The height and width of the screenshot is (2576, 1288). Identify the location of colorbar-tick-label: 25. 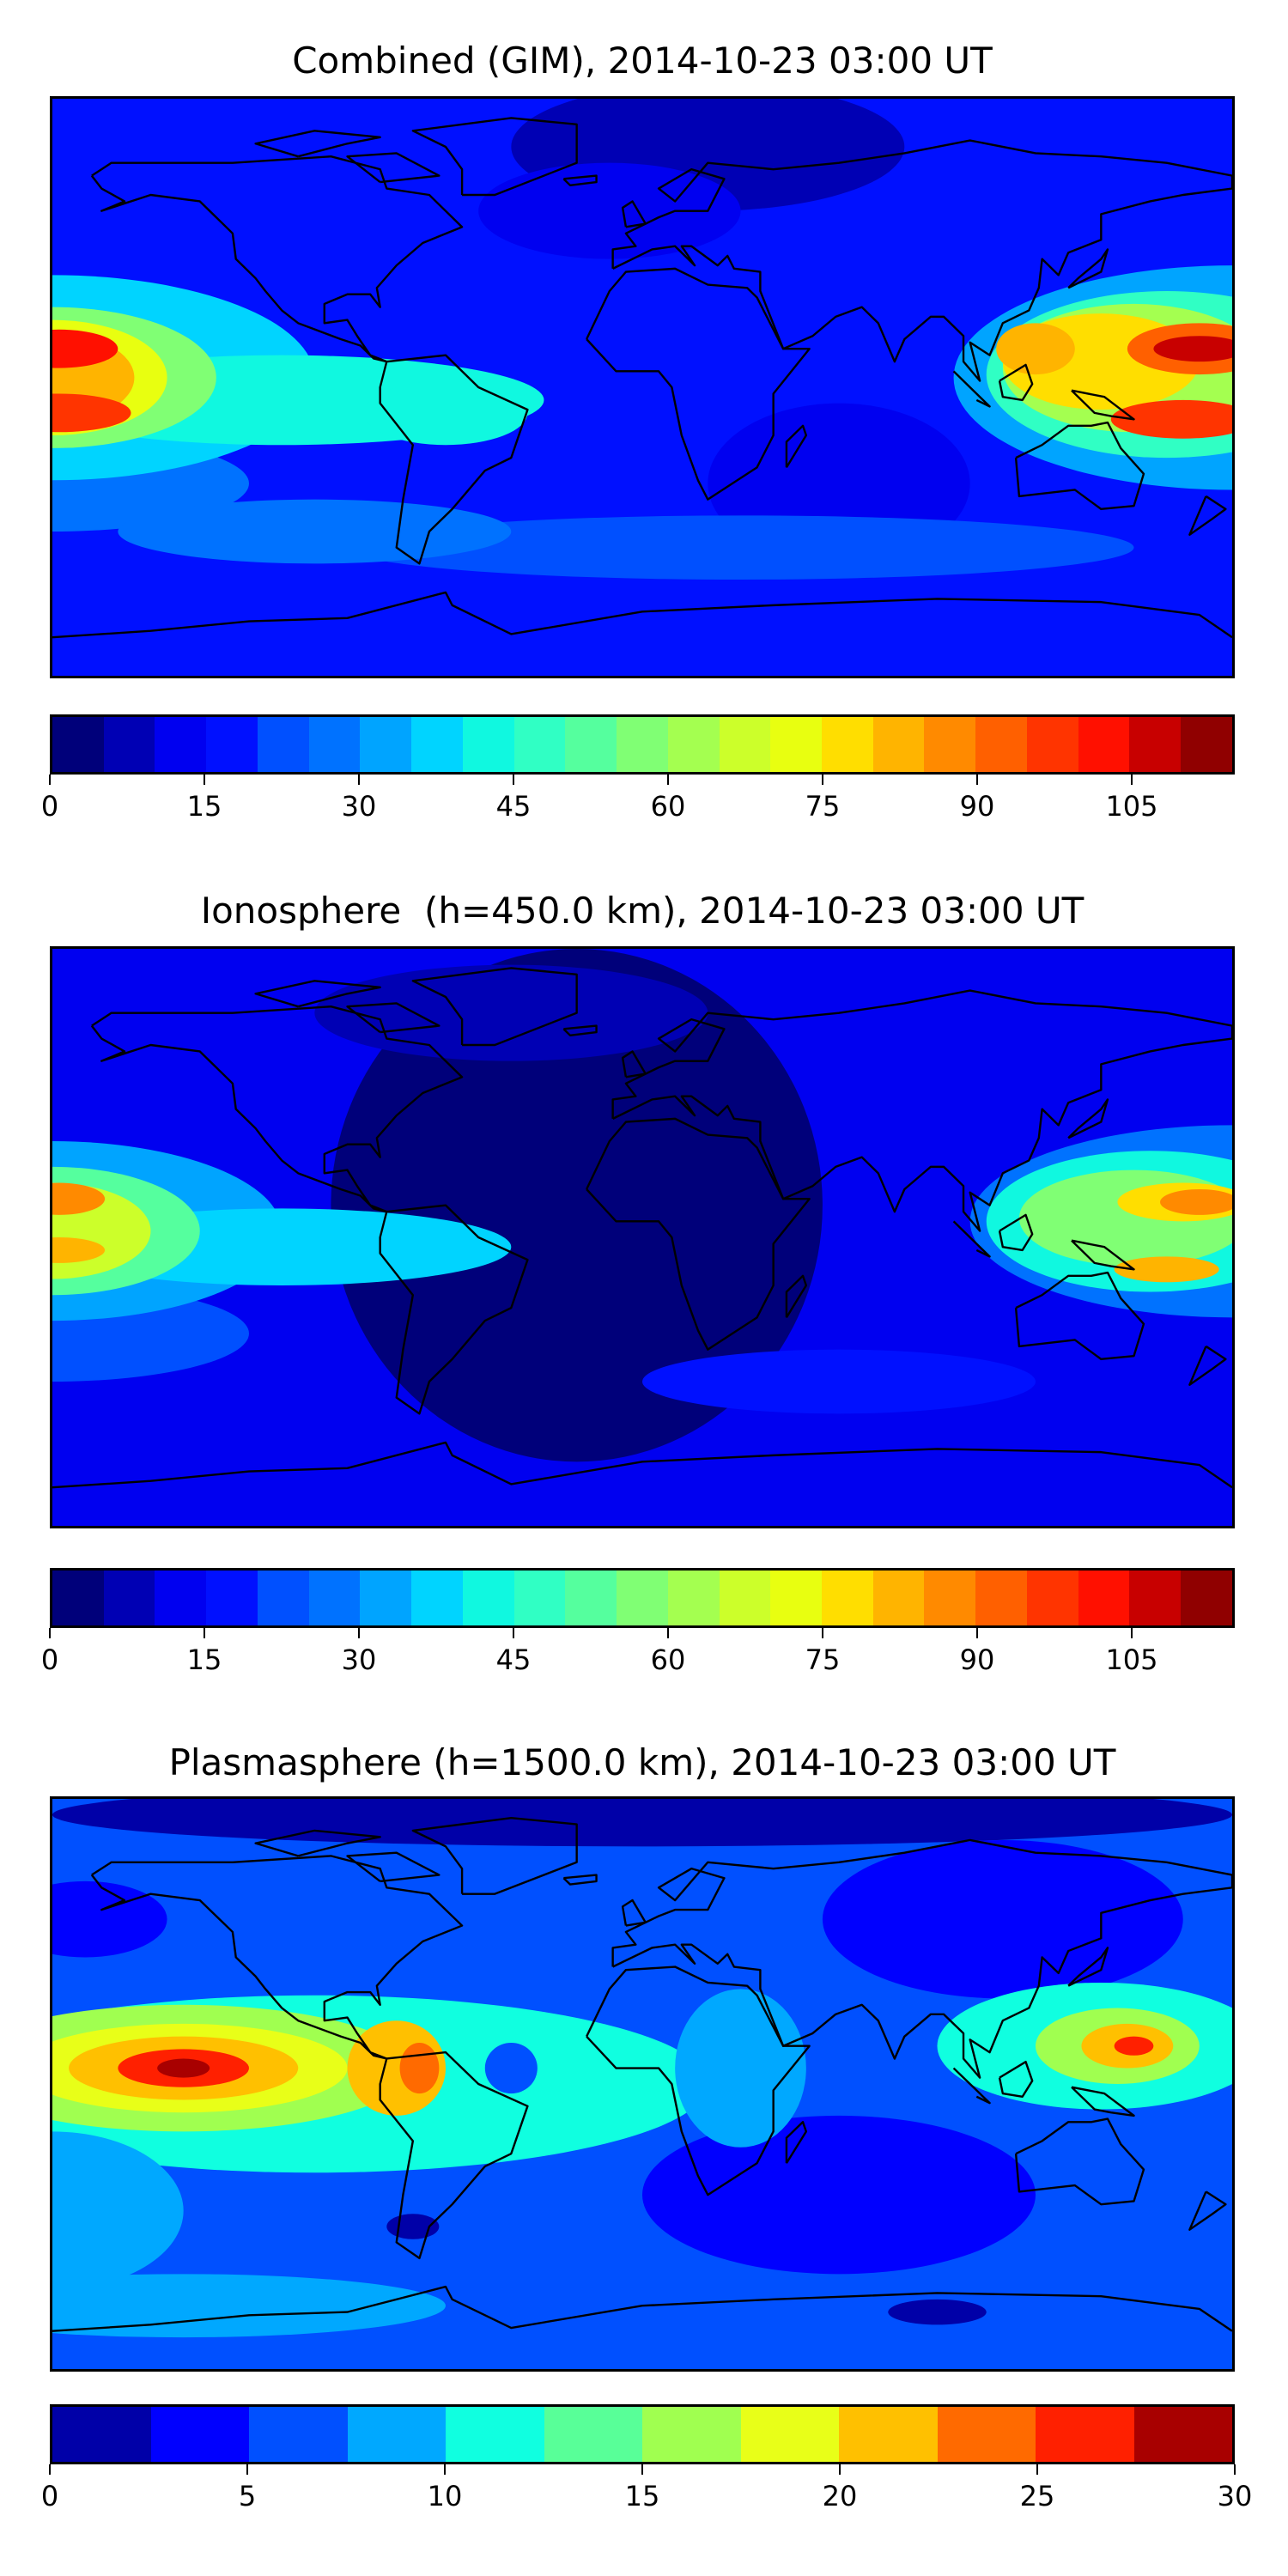
(1037, 2496).